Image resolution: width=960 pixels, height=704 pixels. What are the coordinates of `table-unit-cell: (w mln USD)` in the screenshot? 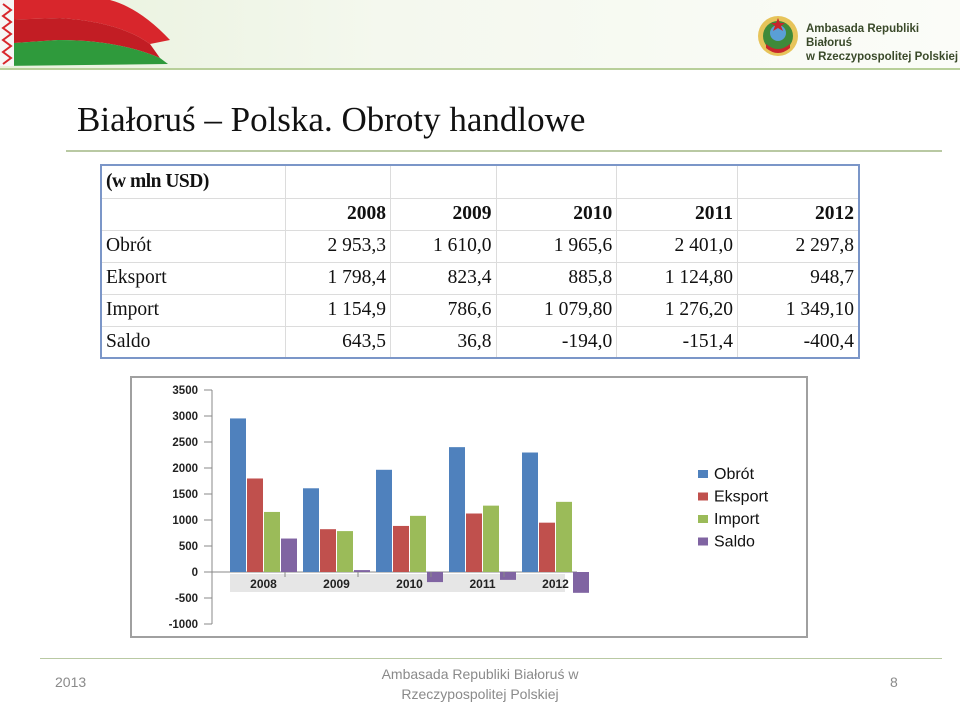 It's located at (193, 181).